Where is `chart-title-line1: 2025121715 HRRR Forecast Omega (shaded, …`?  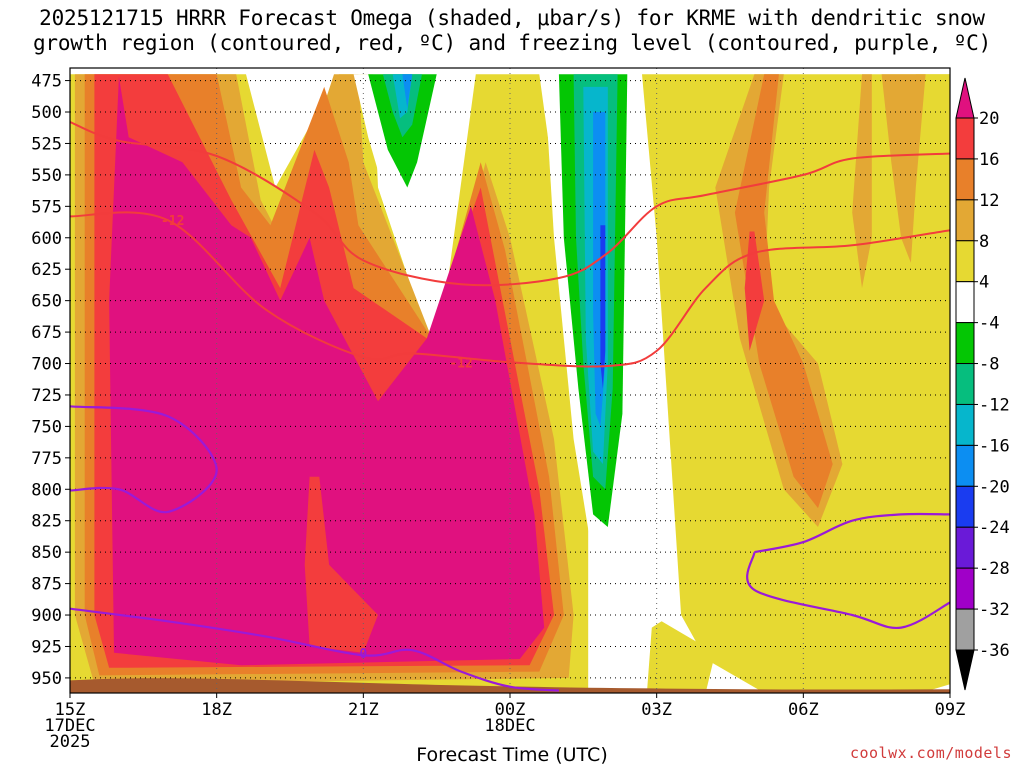 chart-title-line1: 2025121715 HRRR Forecast Omega (shaded, … is located at coordinates (512, 18).